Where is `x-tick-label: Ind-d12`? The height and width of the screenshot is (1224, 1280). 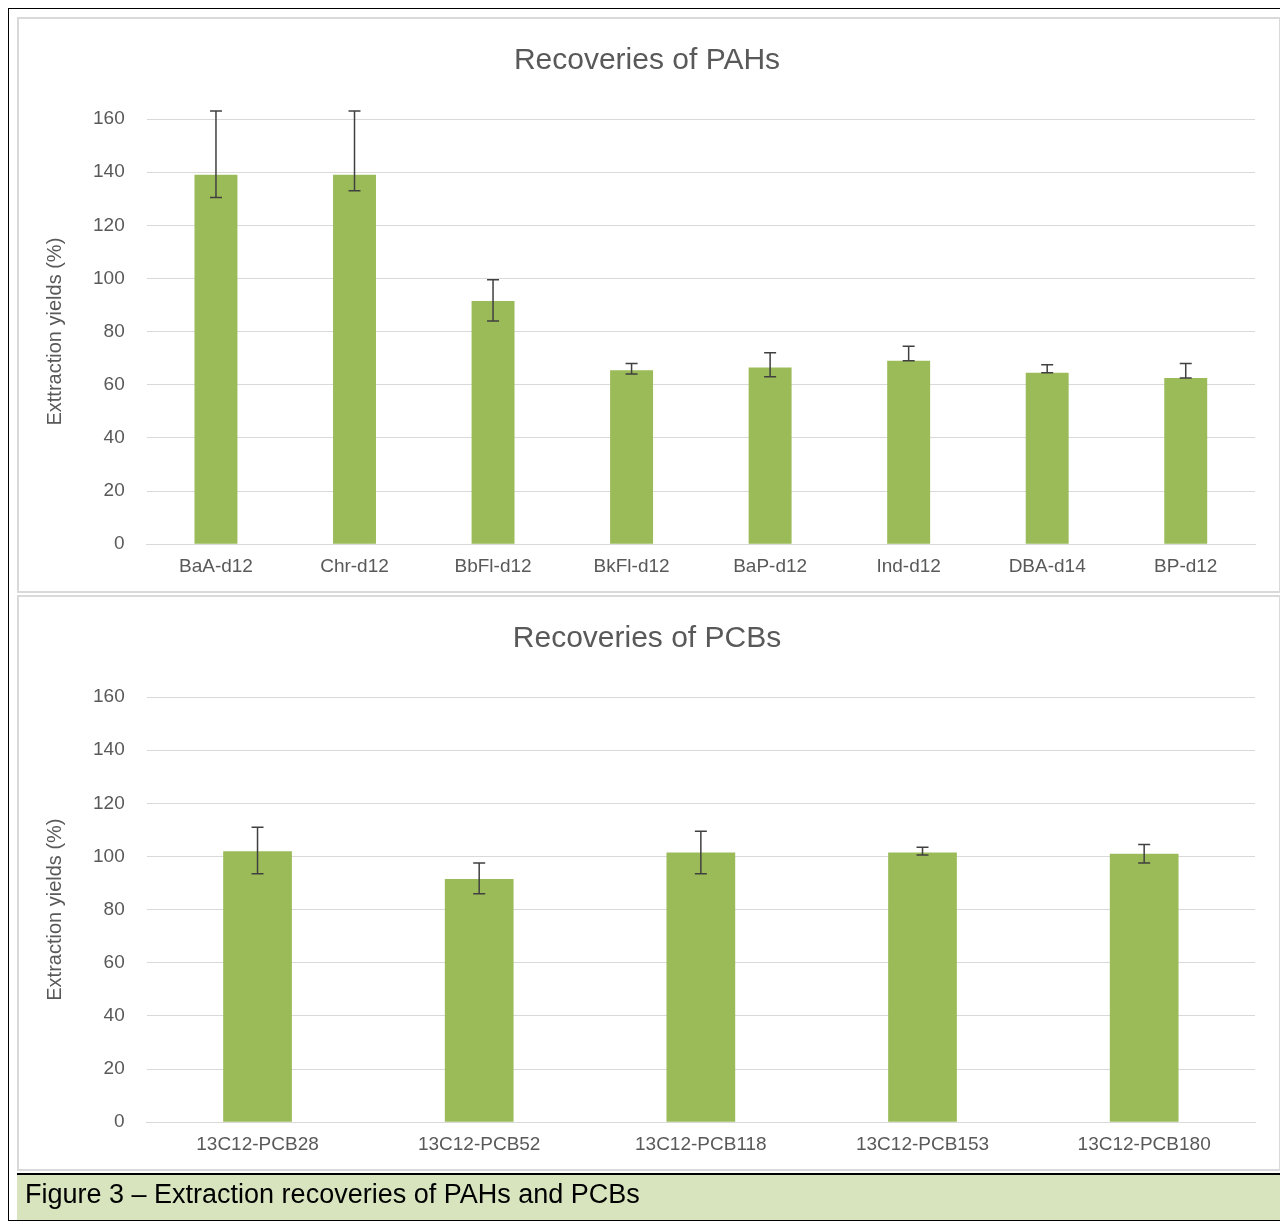
x-tick-label: Ind-d12 is located at coordinates (908, 565).